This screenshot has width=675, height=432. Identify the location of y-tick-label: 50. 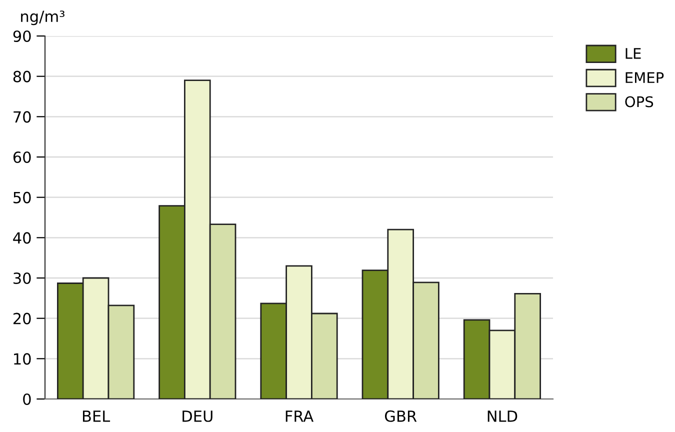
(22, 198).